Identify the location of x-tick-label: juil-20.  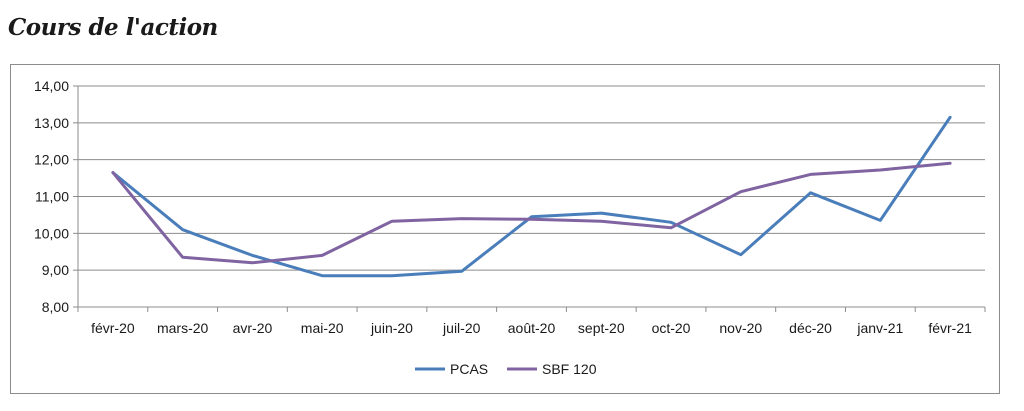
(461, 328).